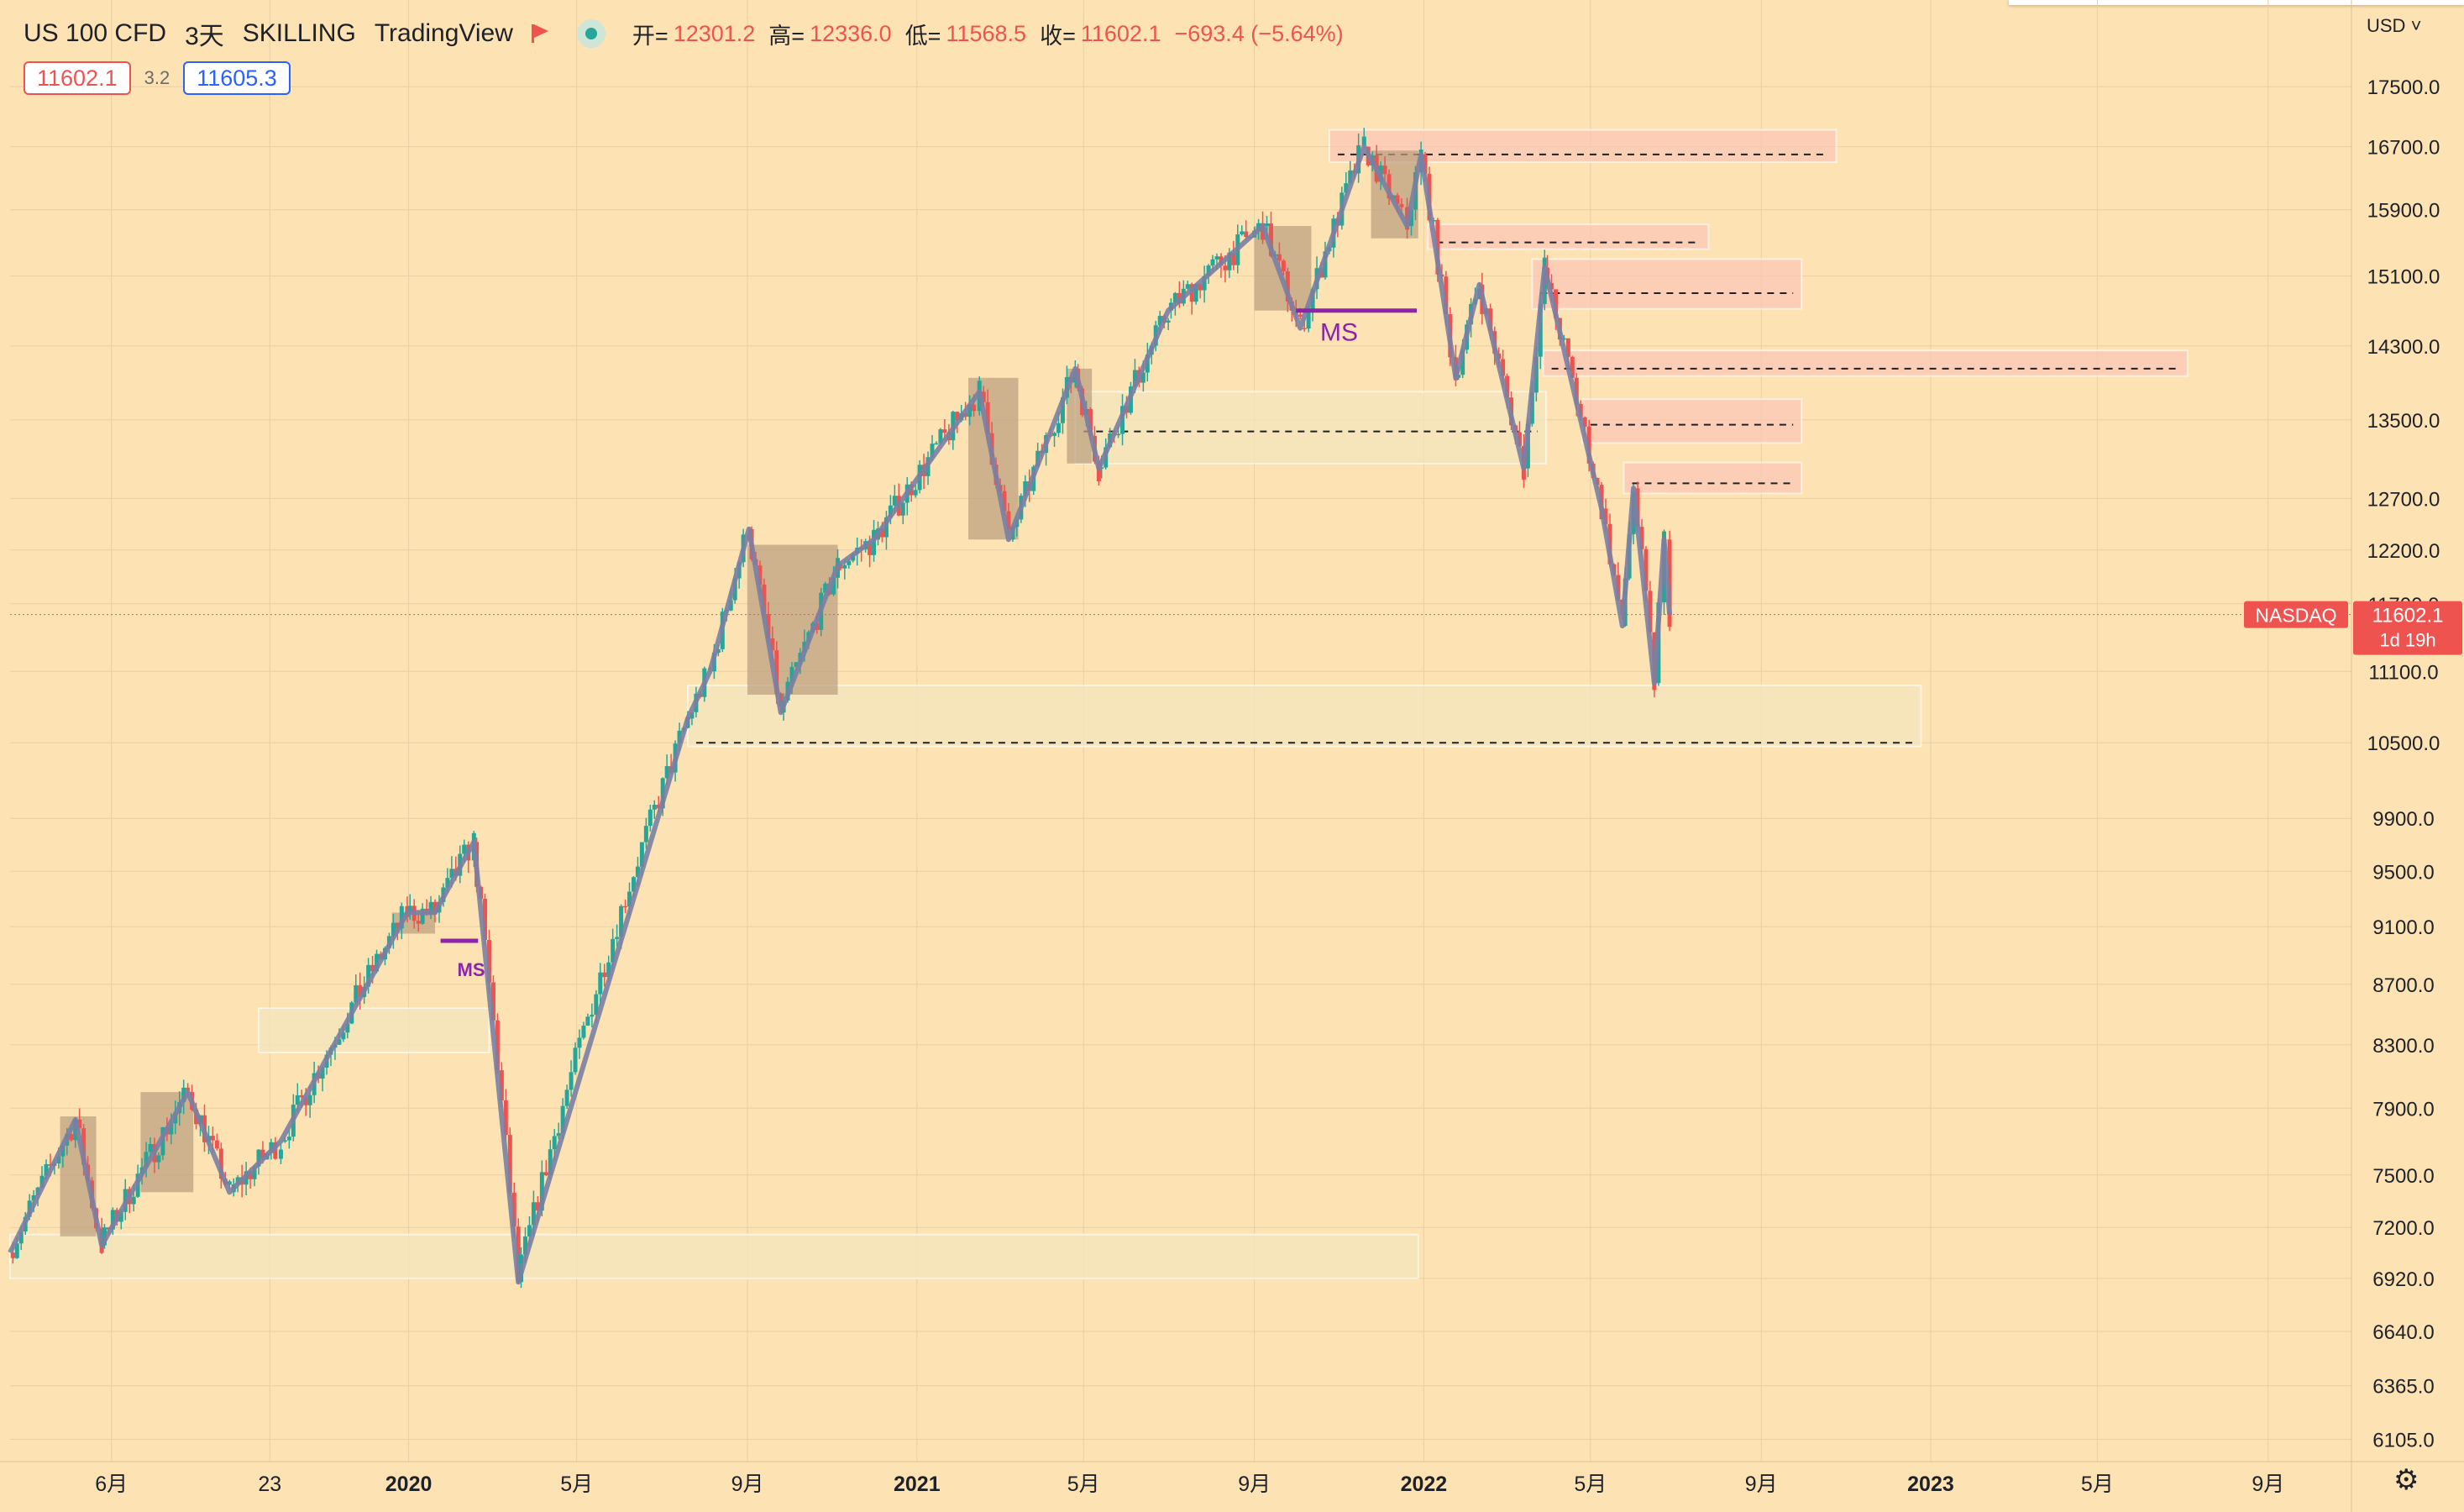 Image resolution: width=2464 pixels, height=1512 pixels. I want to click on price-tick-label: 12700.0, so click(2403, 499).